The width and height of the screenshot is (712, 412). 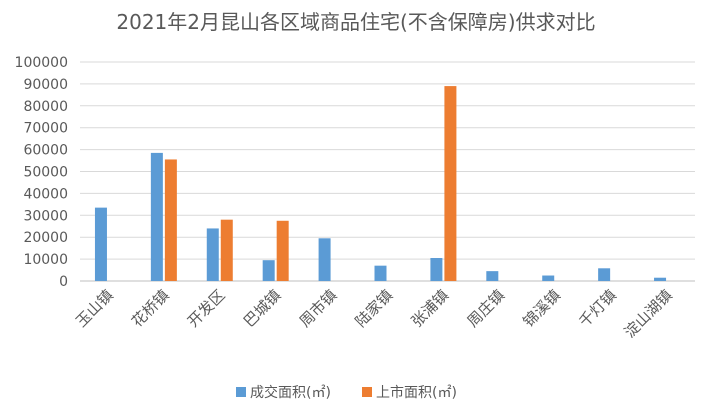 What do you see at coordinates (206, 308) in the screenshot?
I see `x-tick-label: 开发区` at bounding box center [206, 308].